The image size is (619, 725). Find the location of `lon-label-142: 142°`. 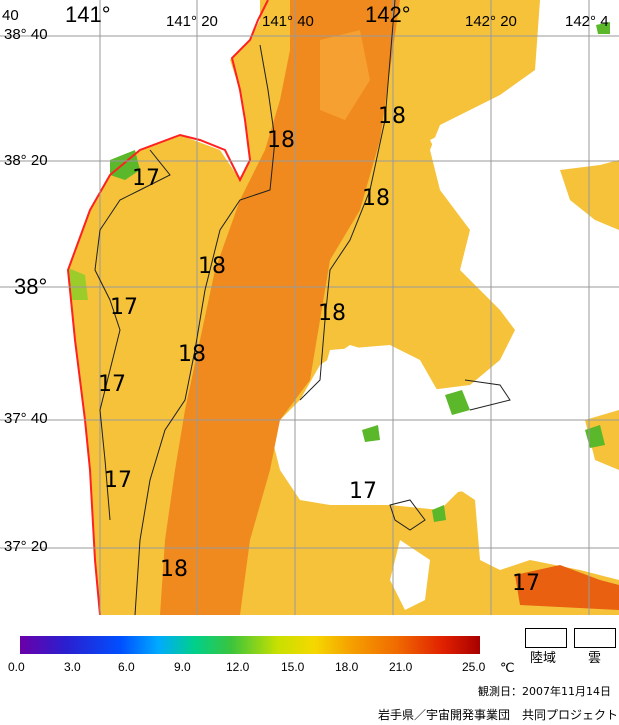

lon-label-142: 142° is located at coordinates (388, 14).